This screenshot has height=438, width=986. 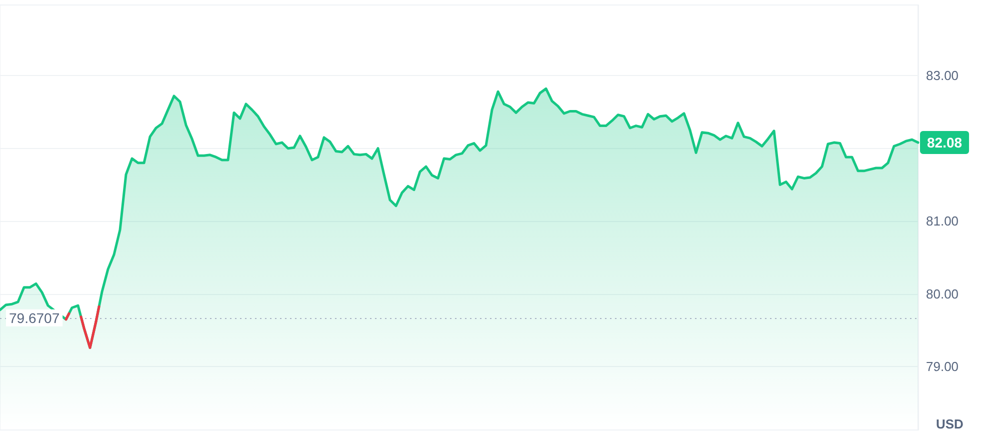 What do you see at coordinates (942, 221) in the screenshot?
I see `y-tick-label: 81.00` at bounding box center [942, 221].